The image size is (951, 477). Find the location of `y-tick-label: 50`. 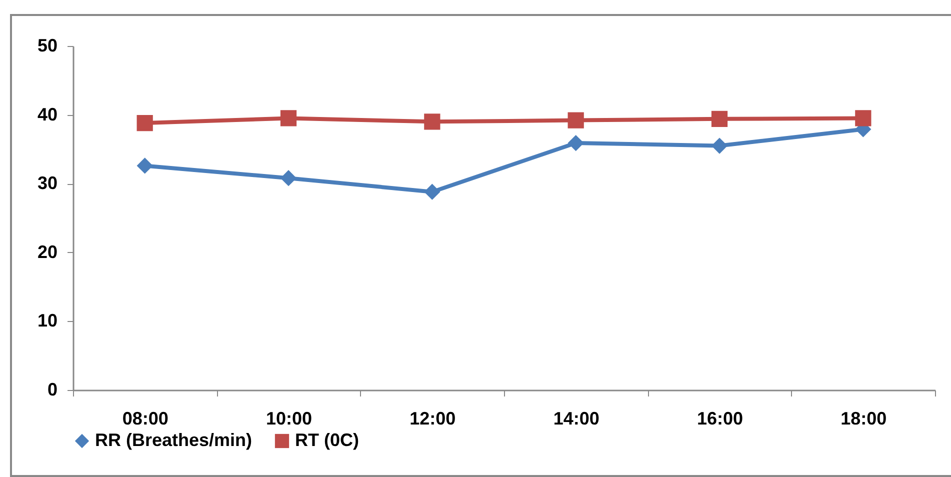

y-tick-label: 50 is located at coordinates (47, 46).